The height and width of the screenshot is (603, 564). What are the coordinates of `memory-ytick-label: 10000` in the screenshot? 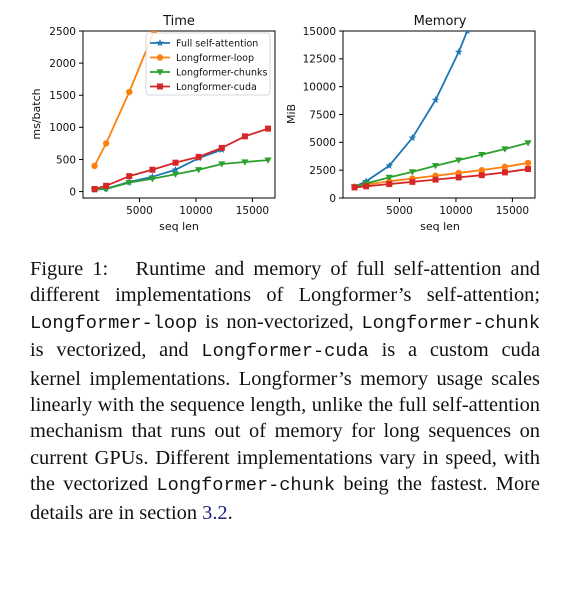 It's located at (319, 87).